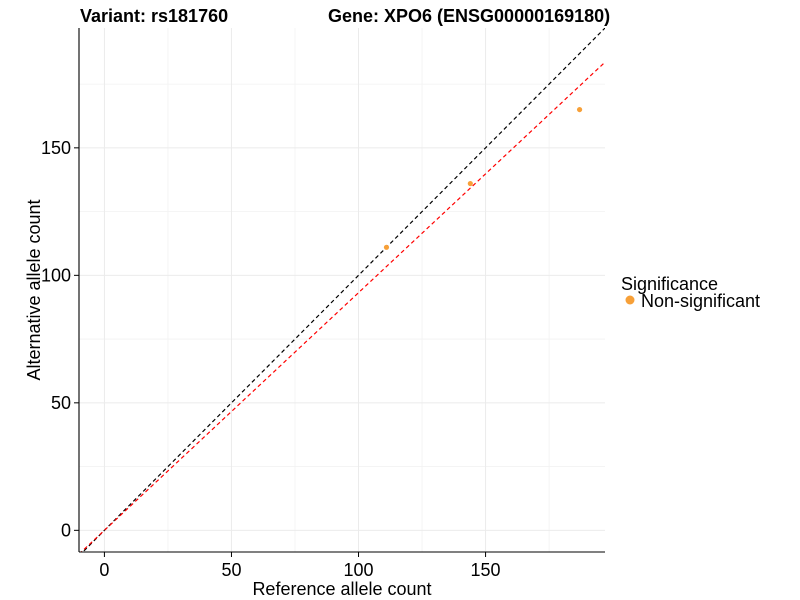 The height and width of the screenshot is (600, 800). I want to click on y-tick-label: 50, so click(61, 403).